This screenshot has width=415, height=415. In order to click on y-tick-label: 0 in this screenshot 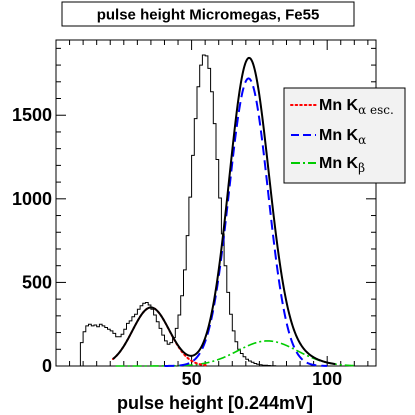, I will do `click(47, 366)`.